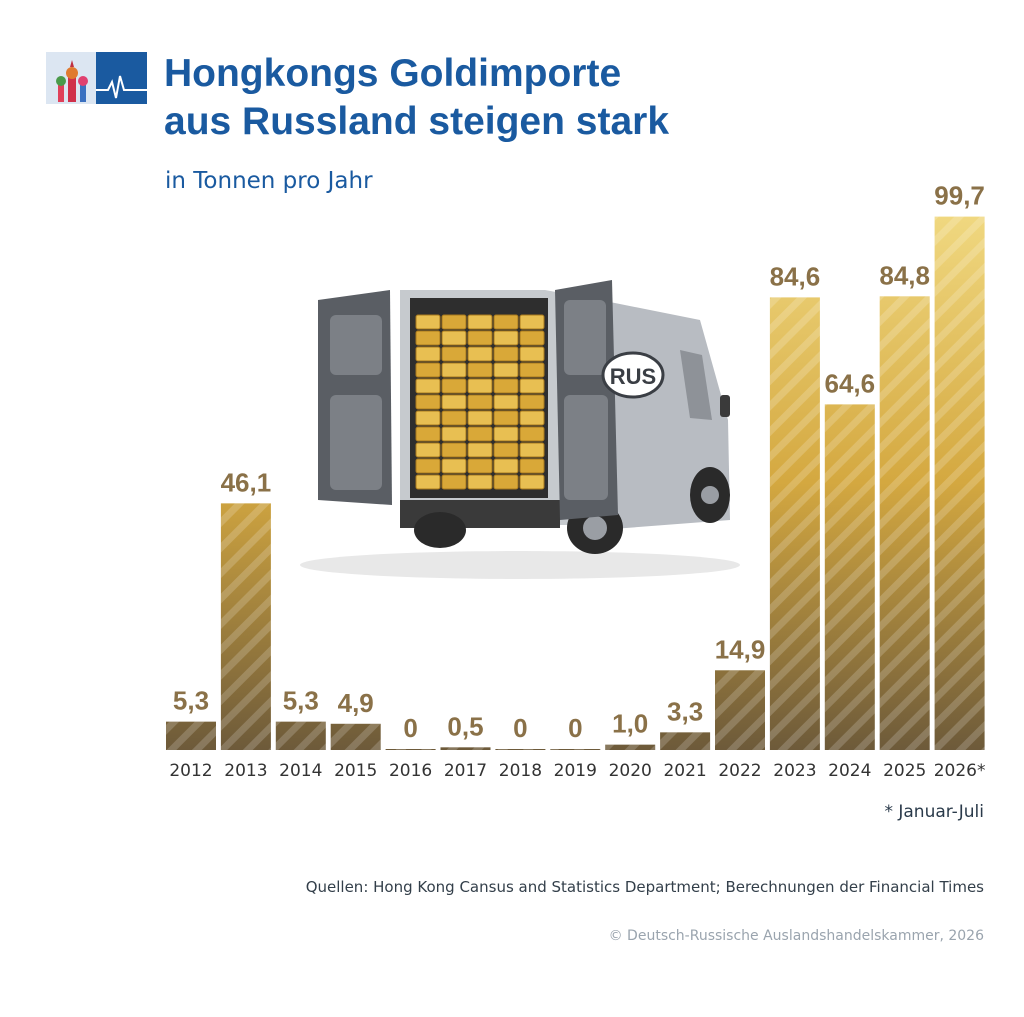 Image resolution: width=1024 pixels, height=1017 pixels. Describe the element at coordinates (410, 728) in the screenshot. I see `value-label-2016: 0` at that location.